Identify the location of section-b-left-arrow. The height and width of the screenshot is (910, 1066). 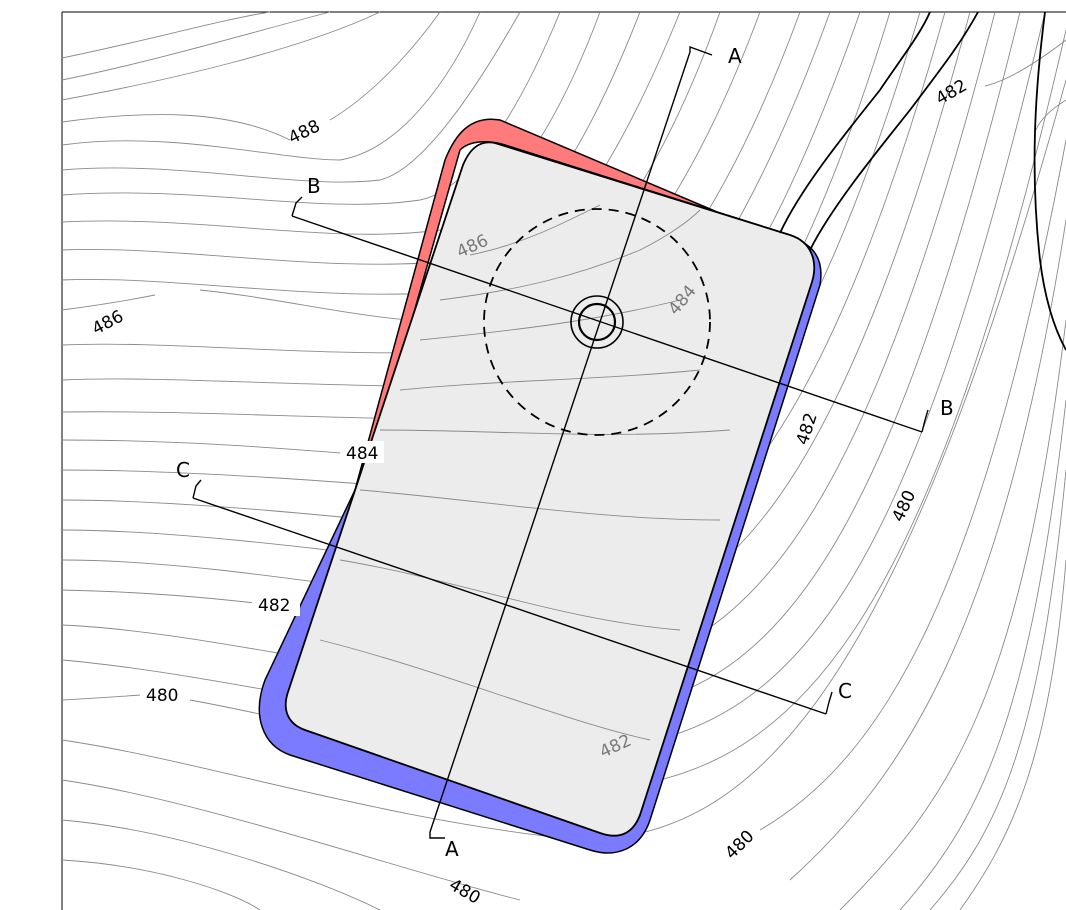
(297, 206).